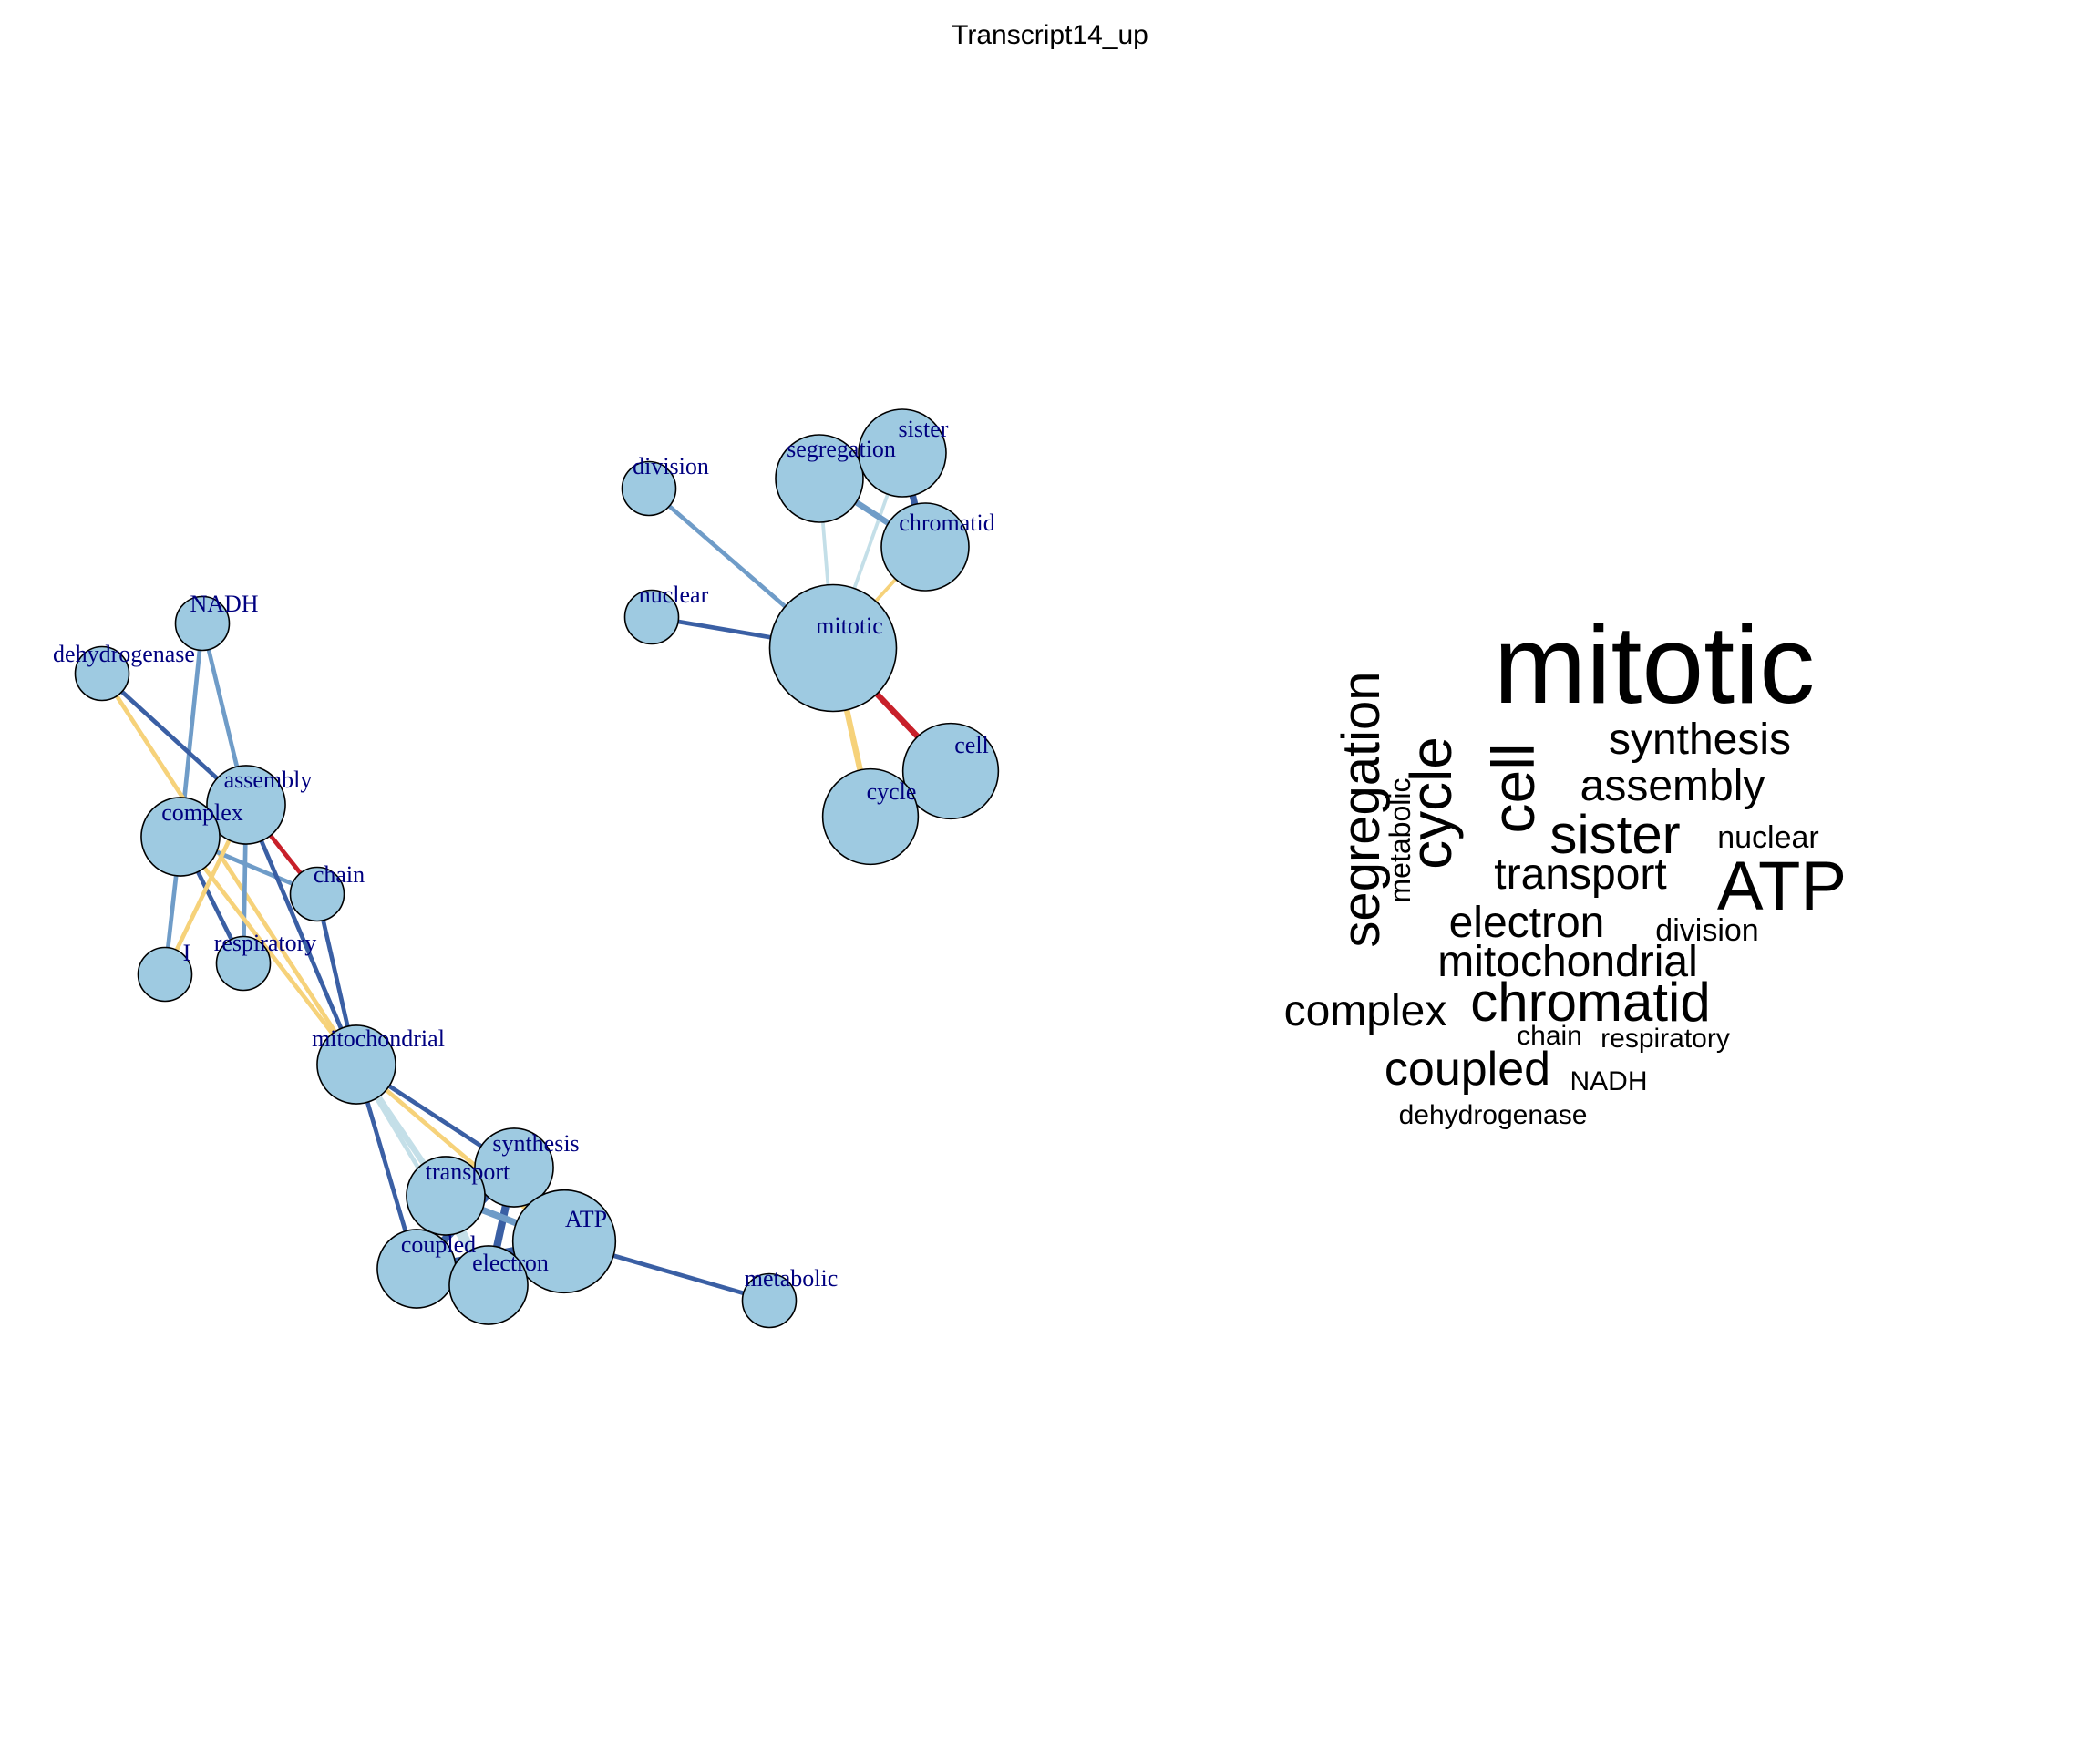  What do you see at coordinates (1673, 786) in the screenshot?
I see `wordcloud-word-assembly: assembly` at bounding box center [1673, 786].